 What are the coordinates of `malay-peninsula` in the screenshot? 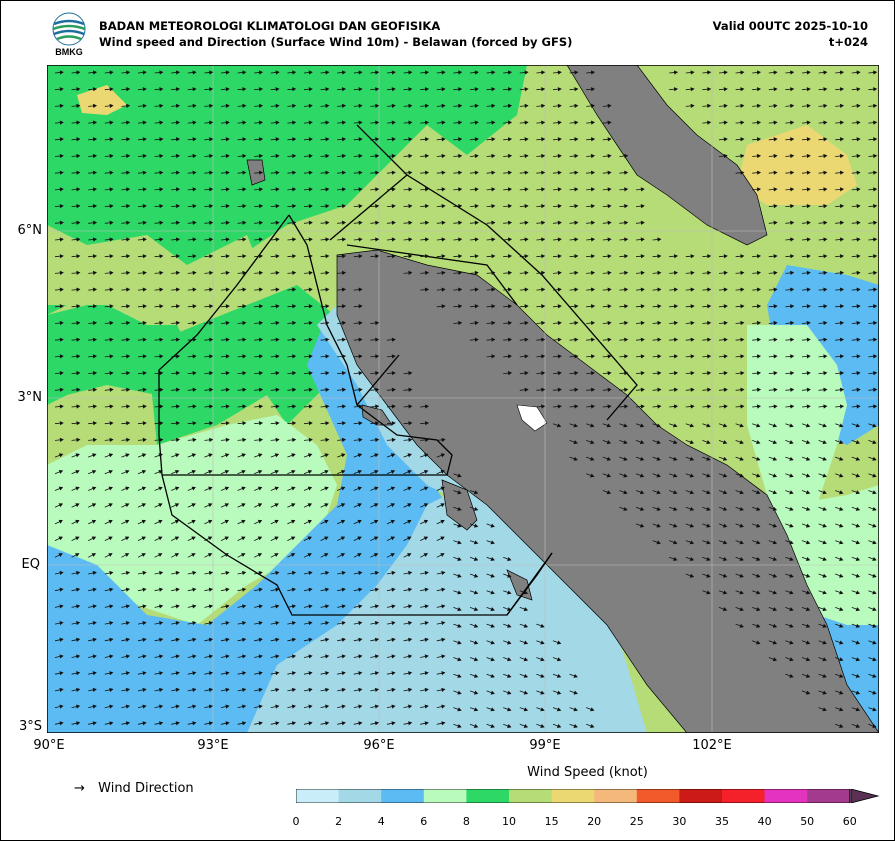 It's located at (667, 155).